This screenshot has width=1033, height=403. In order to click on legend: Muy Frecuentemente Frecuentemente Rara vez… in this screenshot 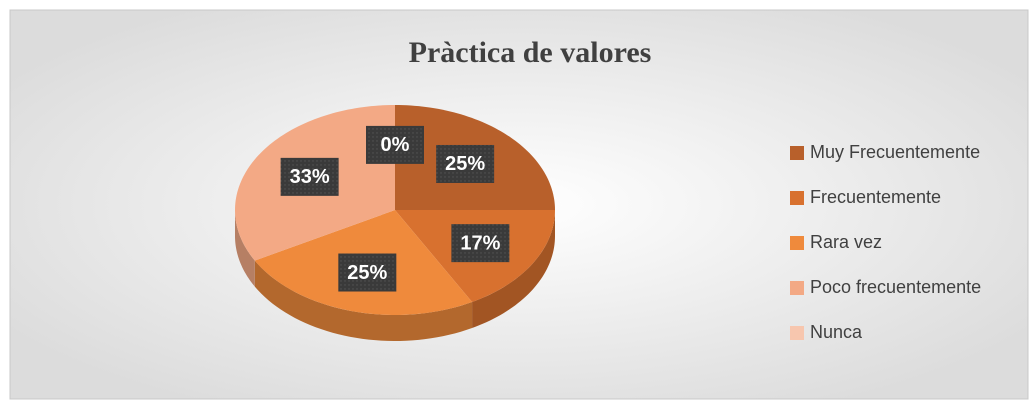, I will do `click(885, 242)`.